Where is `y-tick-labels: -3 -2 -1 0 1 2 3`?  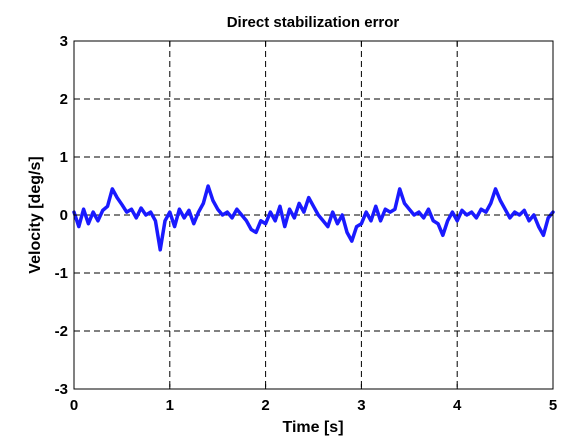 y-tick-labels: -3 -2 -1 0 1 2 3 is located at coordinates (61, 215).